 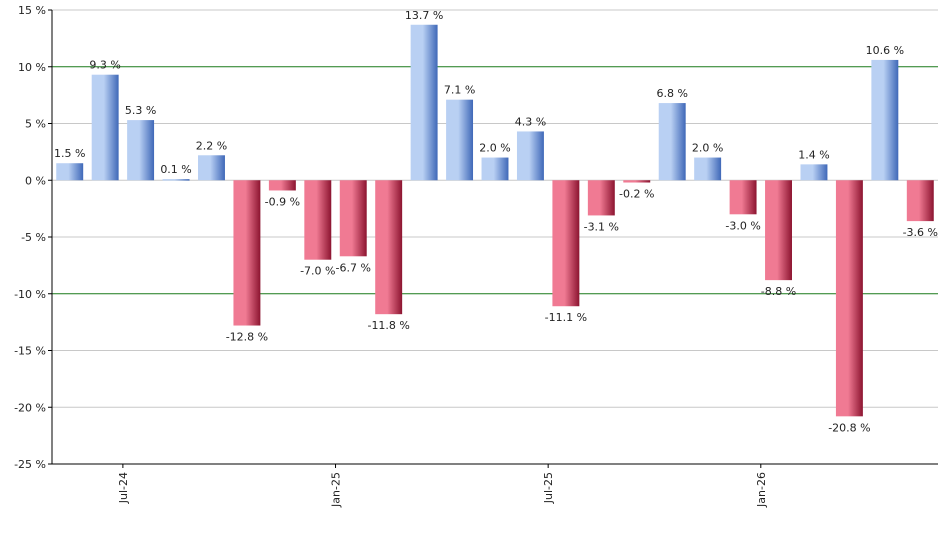 What do you see at coordinates (388, 325) in the screenshot?
I see `data-label: -11.8 %` at bounding box center [388, 325].